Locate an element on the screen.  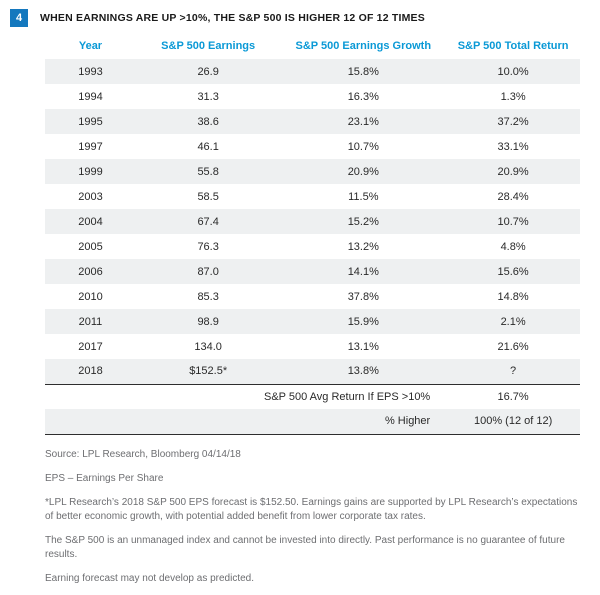
table-cell: 2018 is located at coordinates (90, 372).